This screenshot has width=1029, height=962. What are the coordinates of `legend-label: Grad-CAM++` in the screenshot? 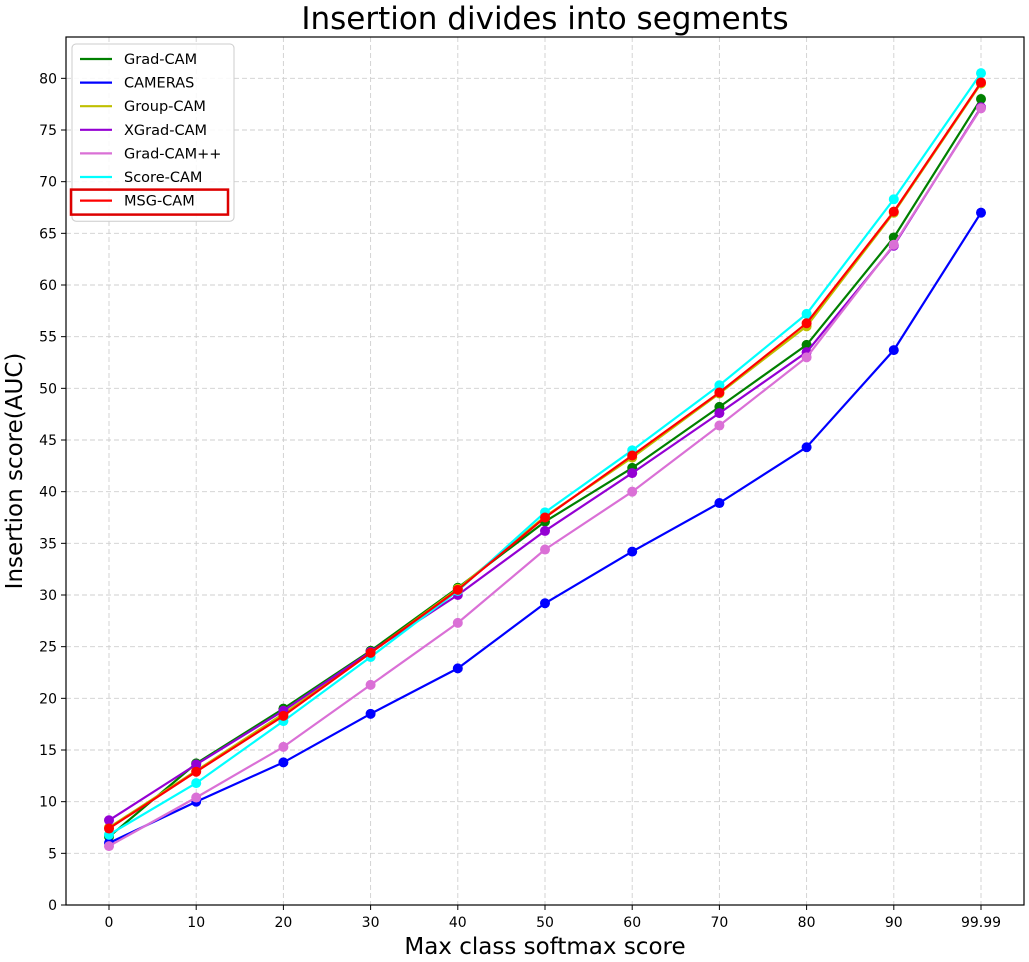 It's located at (172, 154).